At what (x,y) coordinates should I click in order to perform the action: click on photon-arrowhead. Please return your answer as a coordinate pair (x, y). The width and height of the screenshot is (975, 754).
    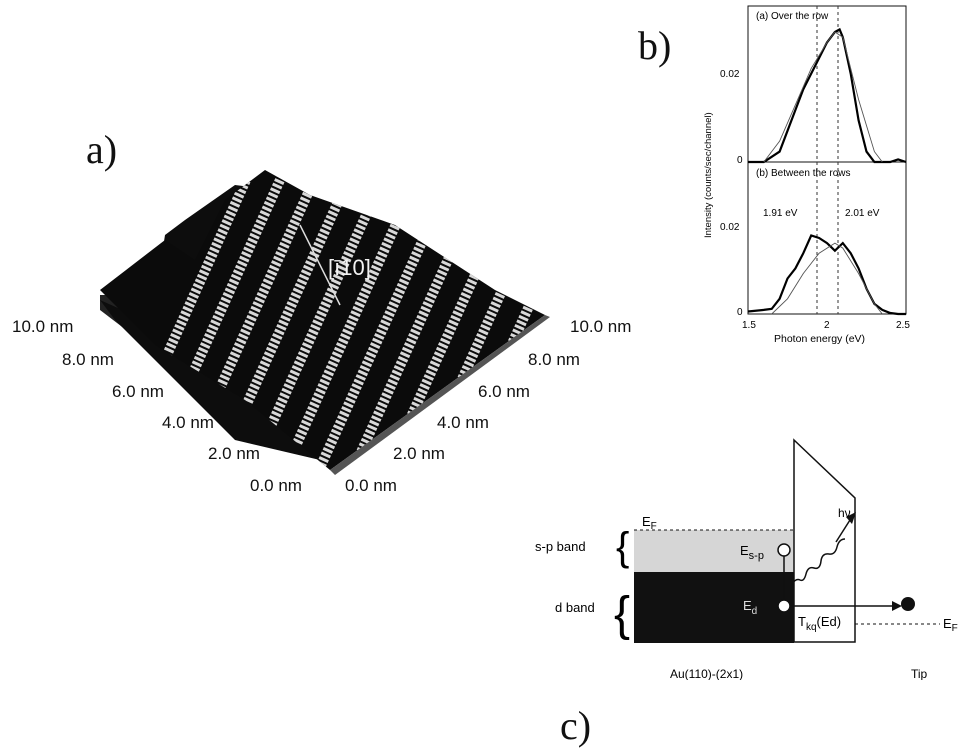
    Looking at the image, I should click on (851, 518).